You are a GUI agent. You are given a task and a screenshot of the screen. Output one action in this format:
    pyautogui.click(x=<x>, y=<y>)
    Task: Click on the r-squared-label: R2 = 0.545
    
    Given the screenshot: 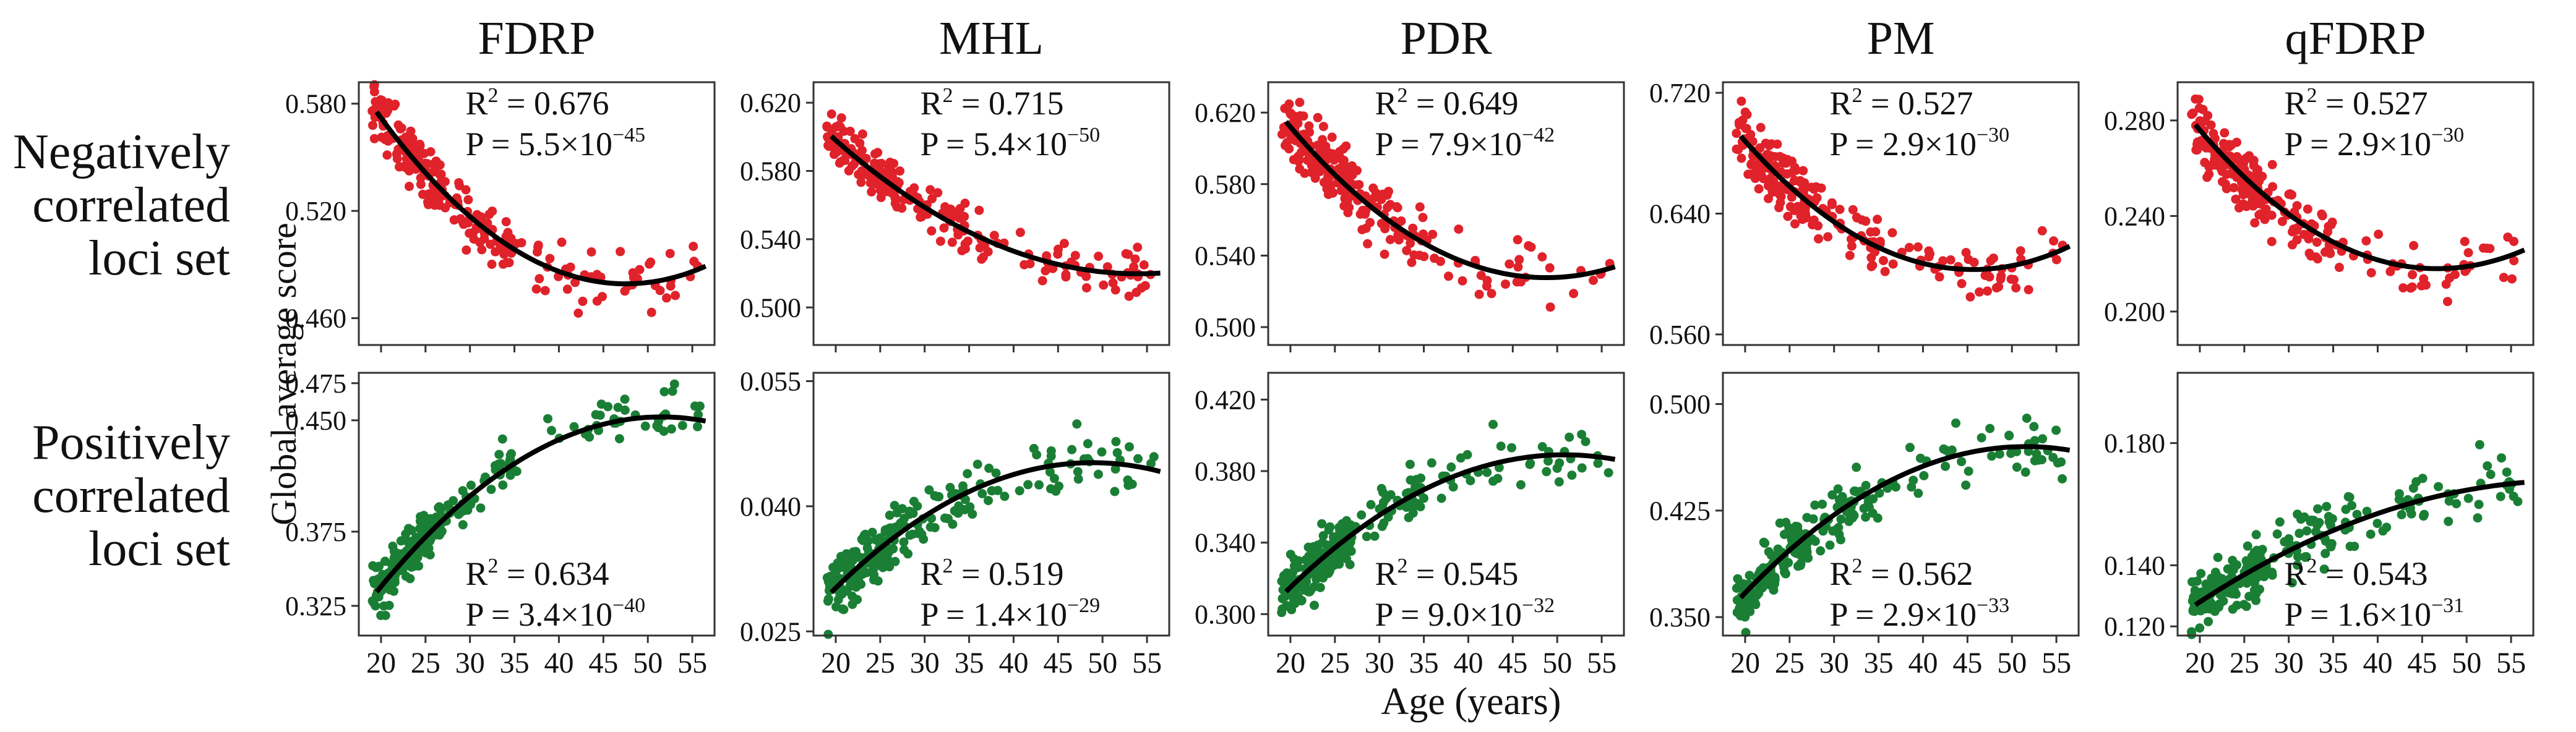 What is the action you would take?
    pyautogui.click(x=1447, y=573)
    